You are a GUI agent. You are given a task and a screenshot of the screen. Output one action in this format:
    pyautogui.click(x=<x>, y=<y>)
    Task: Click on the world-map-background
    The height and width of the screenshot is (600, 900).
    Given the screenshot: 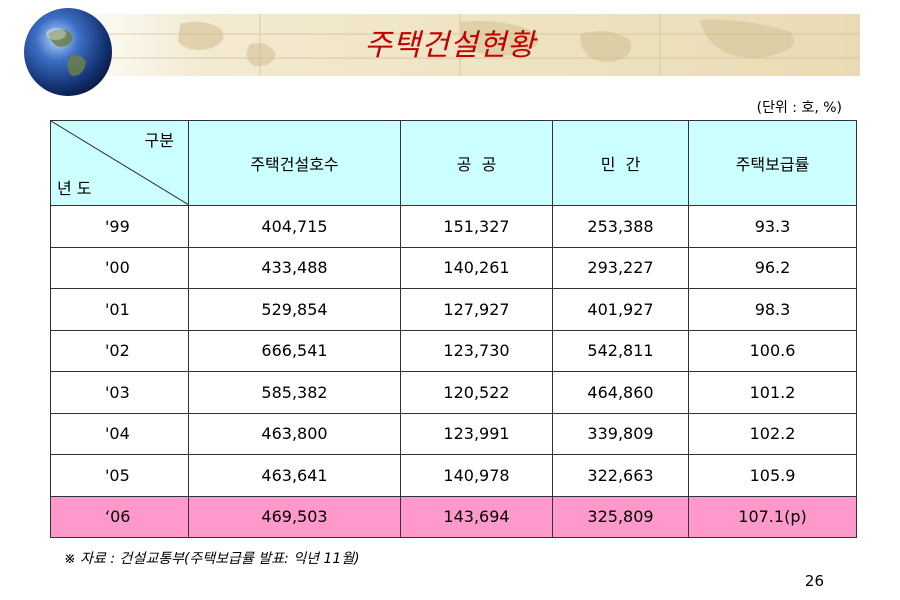 What is the action you would take?
    pyautogui.click(x=460, y=45)
    